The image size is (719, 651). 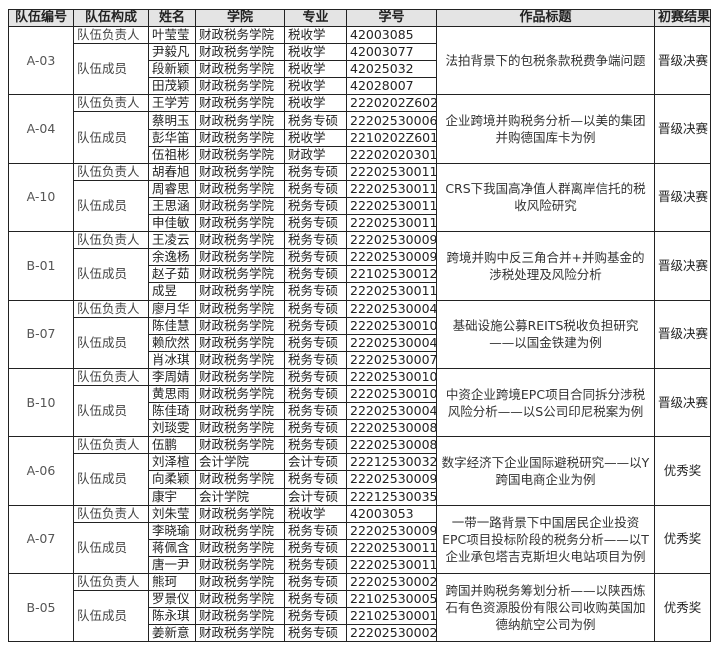 What do you see at coordinates (360, 411) in the screenshot?
I see `table-row: 陈佳琦 财政税务学院 税务专硕 222025300040` at bounding box center [360, 411].